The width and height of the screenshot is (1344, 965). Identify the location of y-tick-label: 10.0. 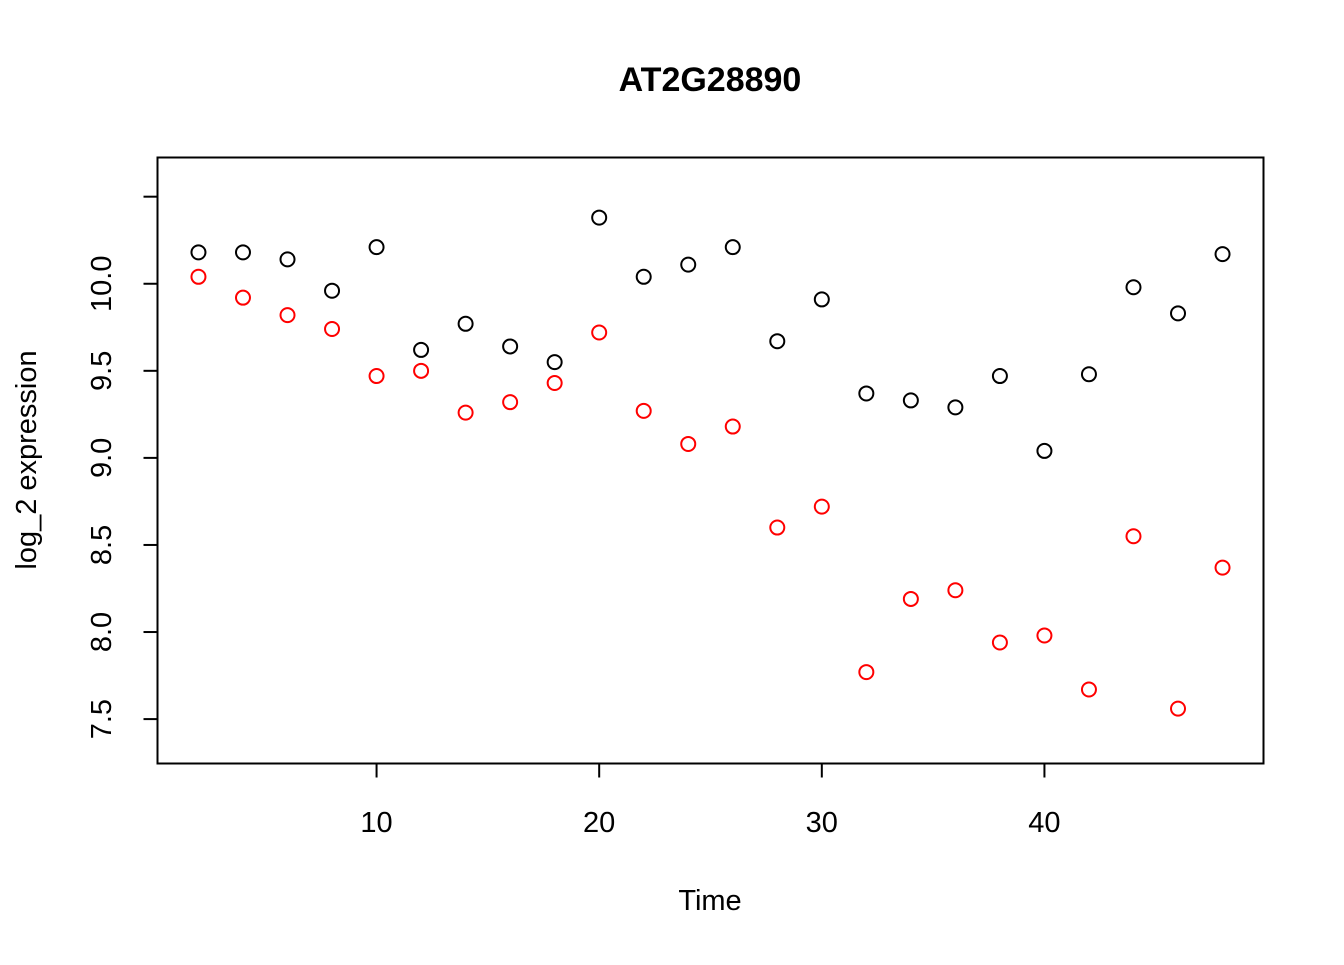
(102, 284).